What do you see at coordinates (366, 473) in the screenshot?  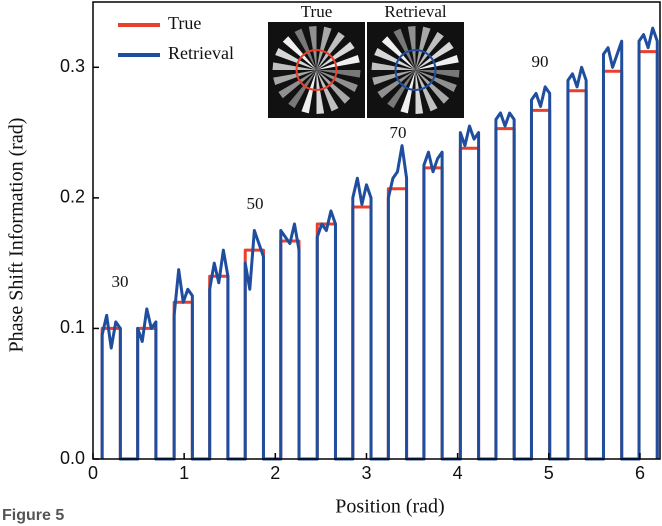 I see `x-tick-label: 3` at bounding box center [366, 473].